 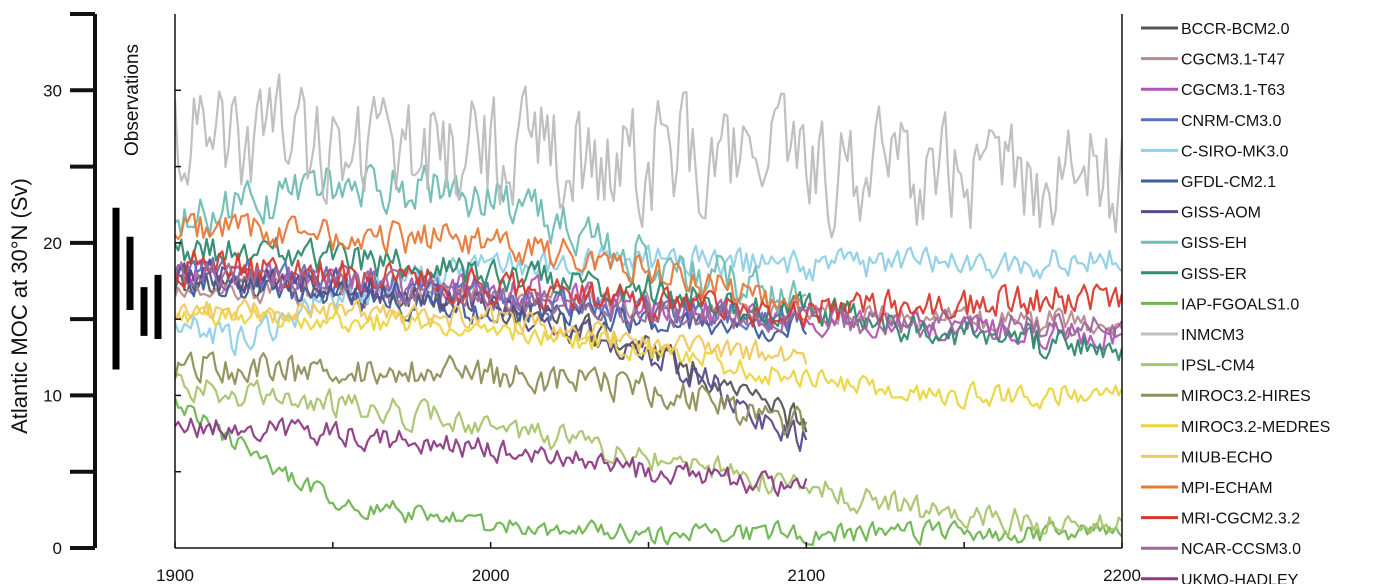 I want to click on legend-label: MIROC3.2-MEDRES, so click(x=1255, y=427).